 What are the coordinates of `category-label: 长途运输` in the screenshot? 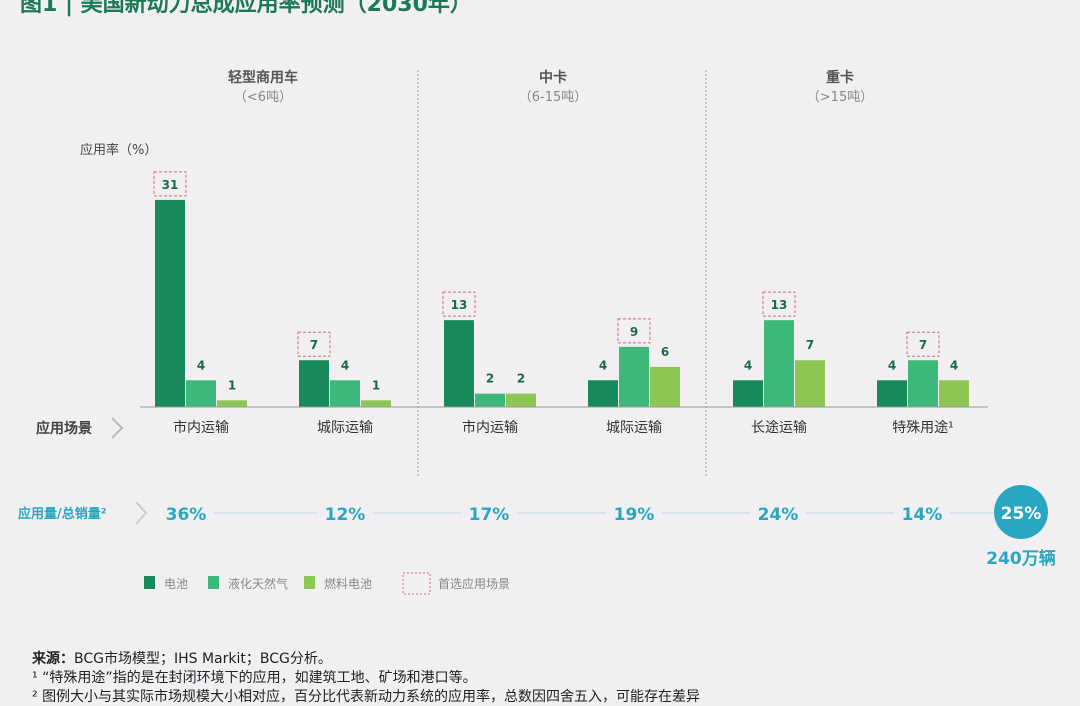 It's located at (779, 427).